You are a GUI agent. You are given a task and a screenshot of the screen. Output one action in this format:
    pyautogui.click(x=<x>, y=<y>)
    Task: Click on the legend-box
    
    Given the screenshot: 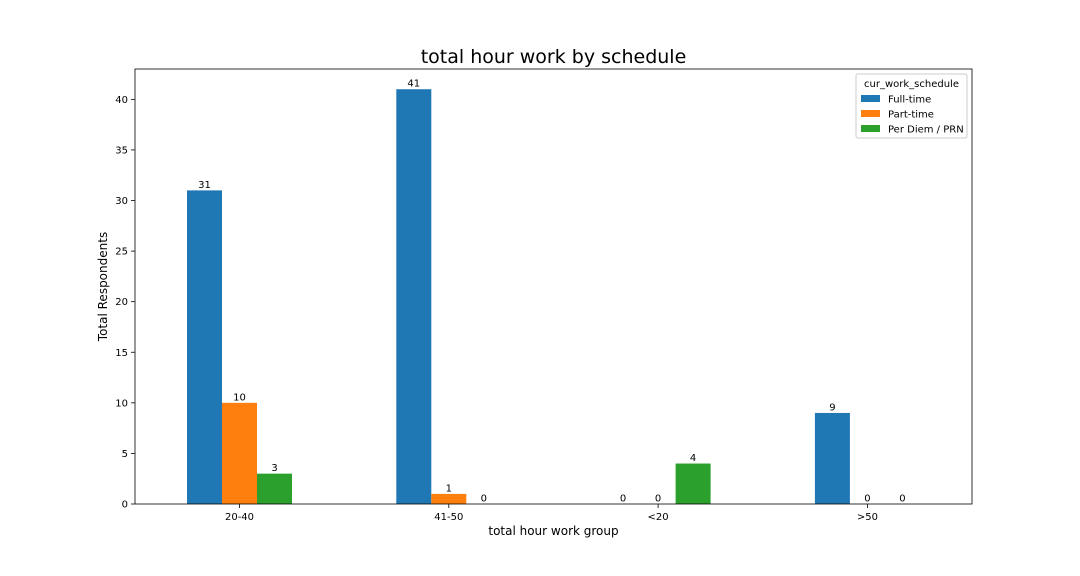 What is the action you would take?
    pyautogui.click(x=911, y=106)
    